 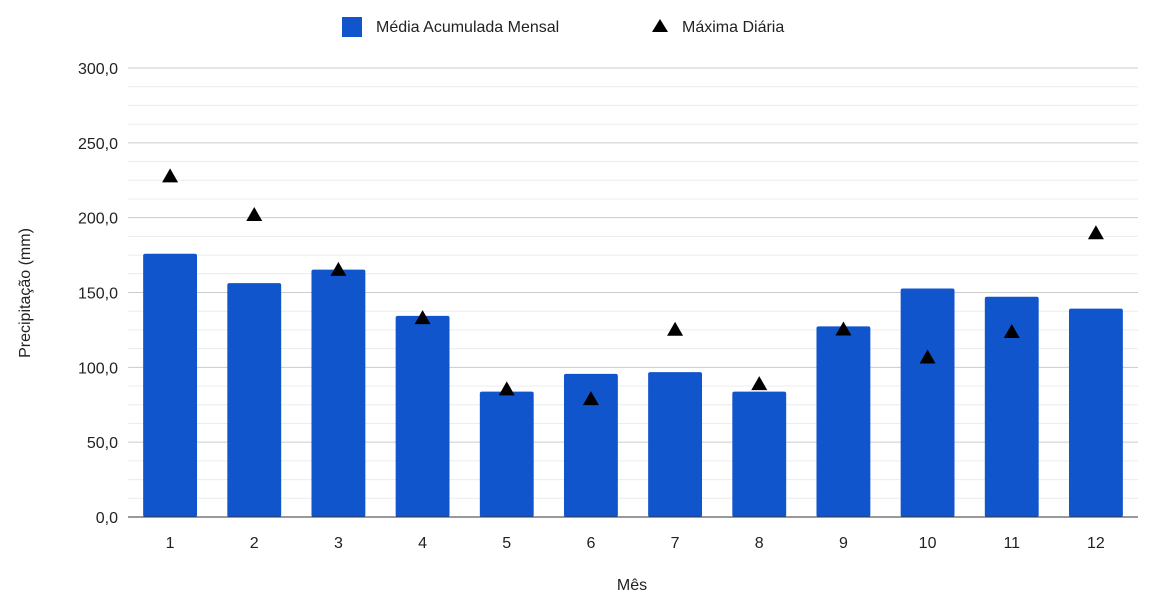 I want to click on y-tick-label: 50,0, so click(x=102, y=443).